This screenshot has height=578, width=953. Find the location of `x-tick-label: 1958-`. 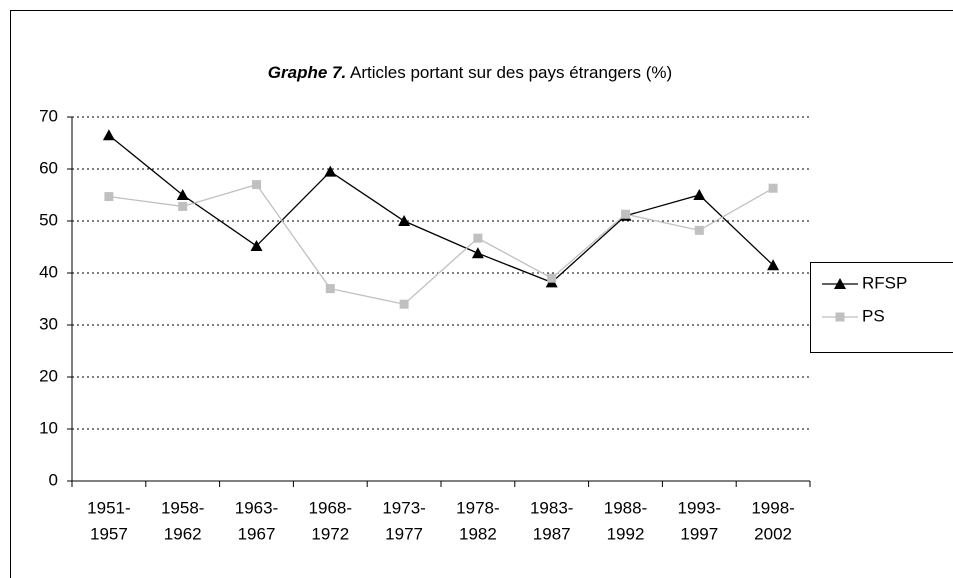

x-tick-label: 1958- is located at coordinates (182, 507).